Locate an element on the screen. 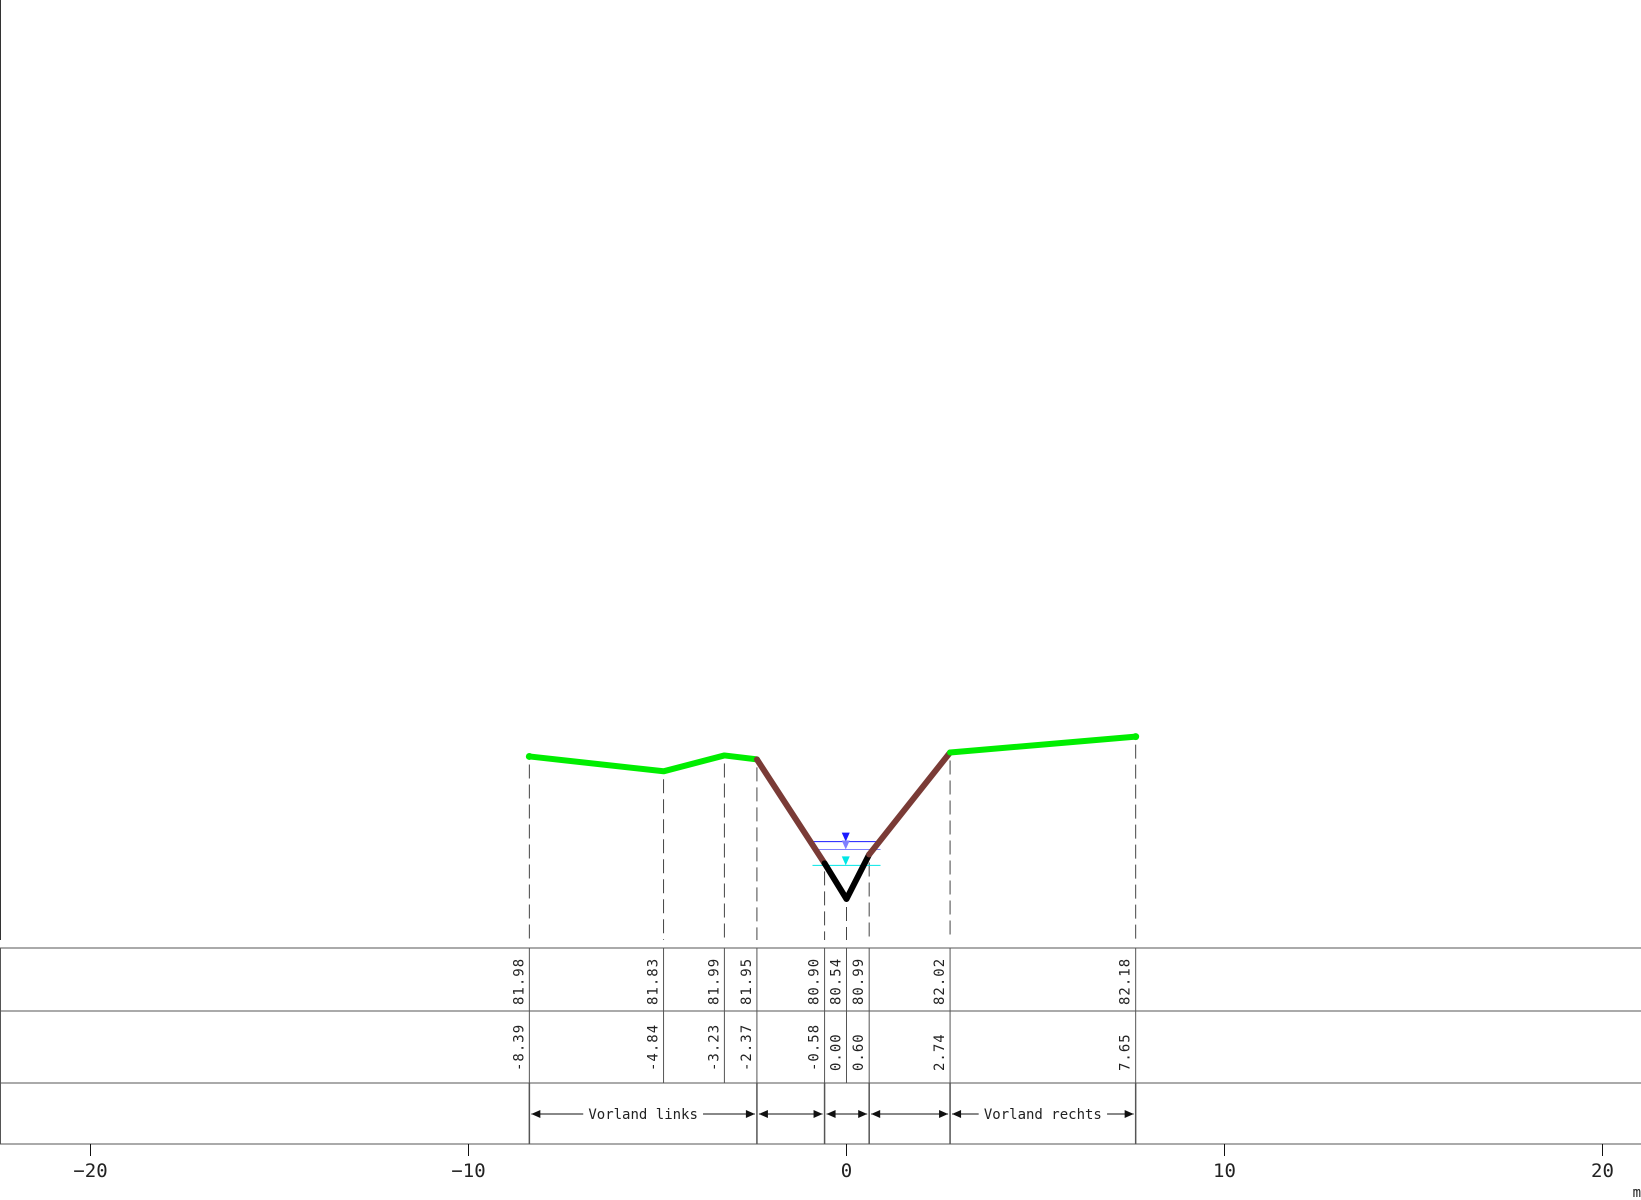 This screenshot has height=1200, width=1641. zones-row: Vorland links Vorland rechts is located at coordinates (832, 1115).